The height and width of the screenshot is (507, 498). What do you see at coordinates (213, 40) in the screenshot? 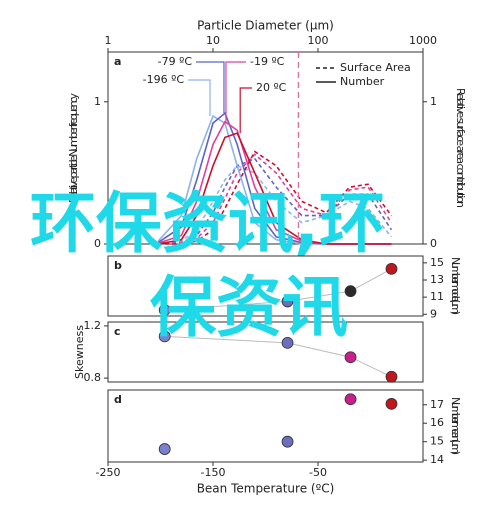
I see `x-tick-label: 10` at bounding box center [213, 40].